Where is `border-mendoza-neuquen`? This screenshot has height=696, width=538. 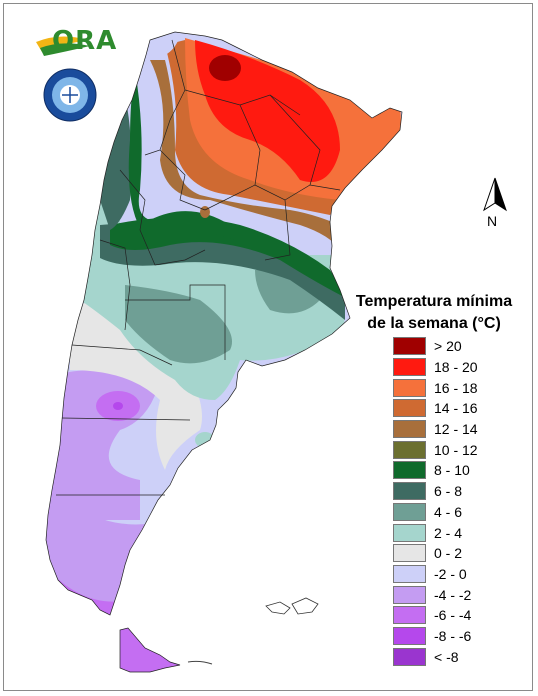 border-mendoza-neuquen is located at coordinates (115, 285).